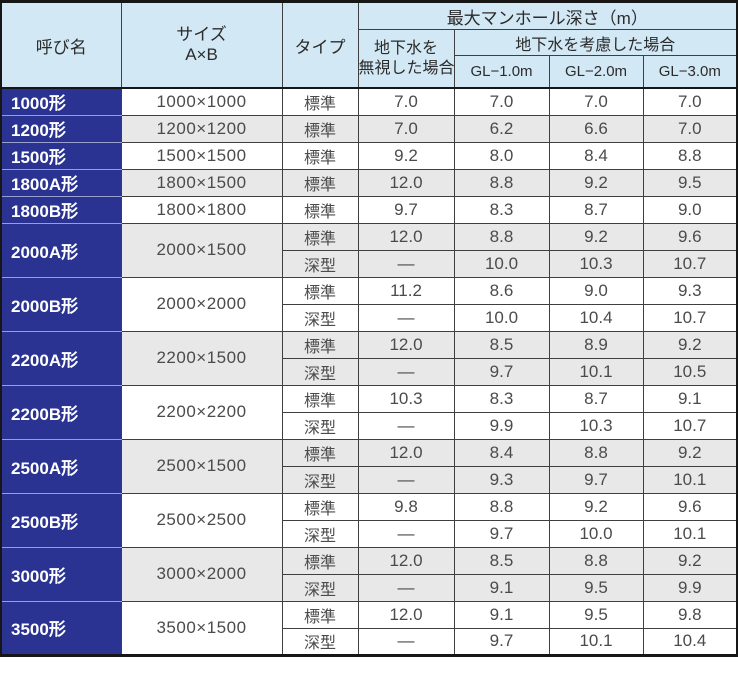 The width and height of the screenshot is (738, 674). What do you see at coordinates (501, 72) in the screenshot?
I see `col-header-gl-1-0m: GL−1.0m` at bounding box center [501, 72].